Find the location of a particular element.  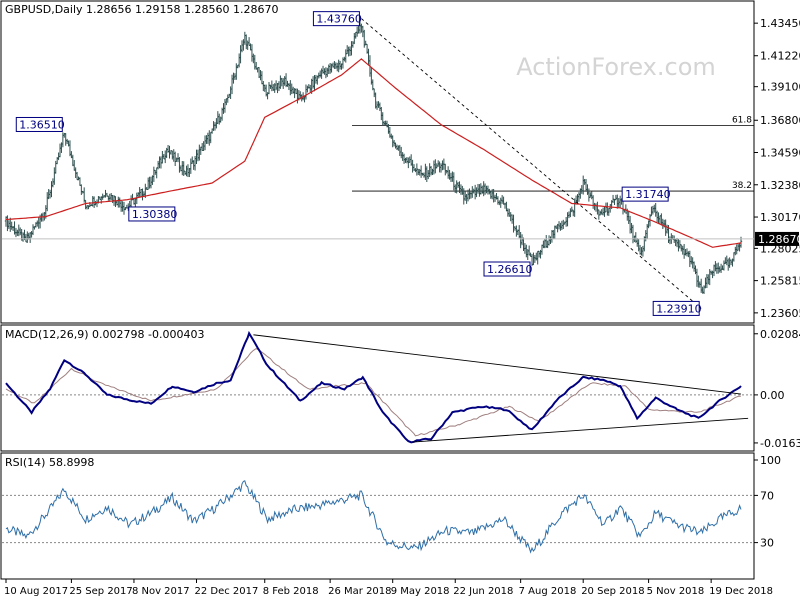

x-tick-label: 22 Jun 2018 is located at coordinates (483, 591).